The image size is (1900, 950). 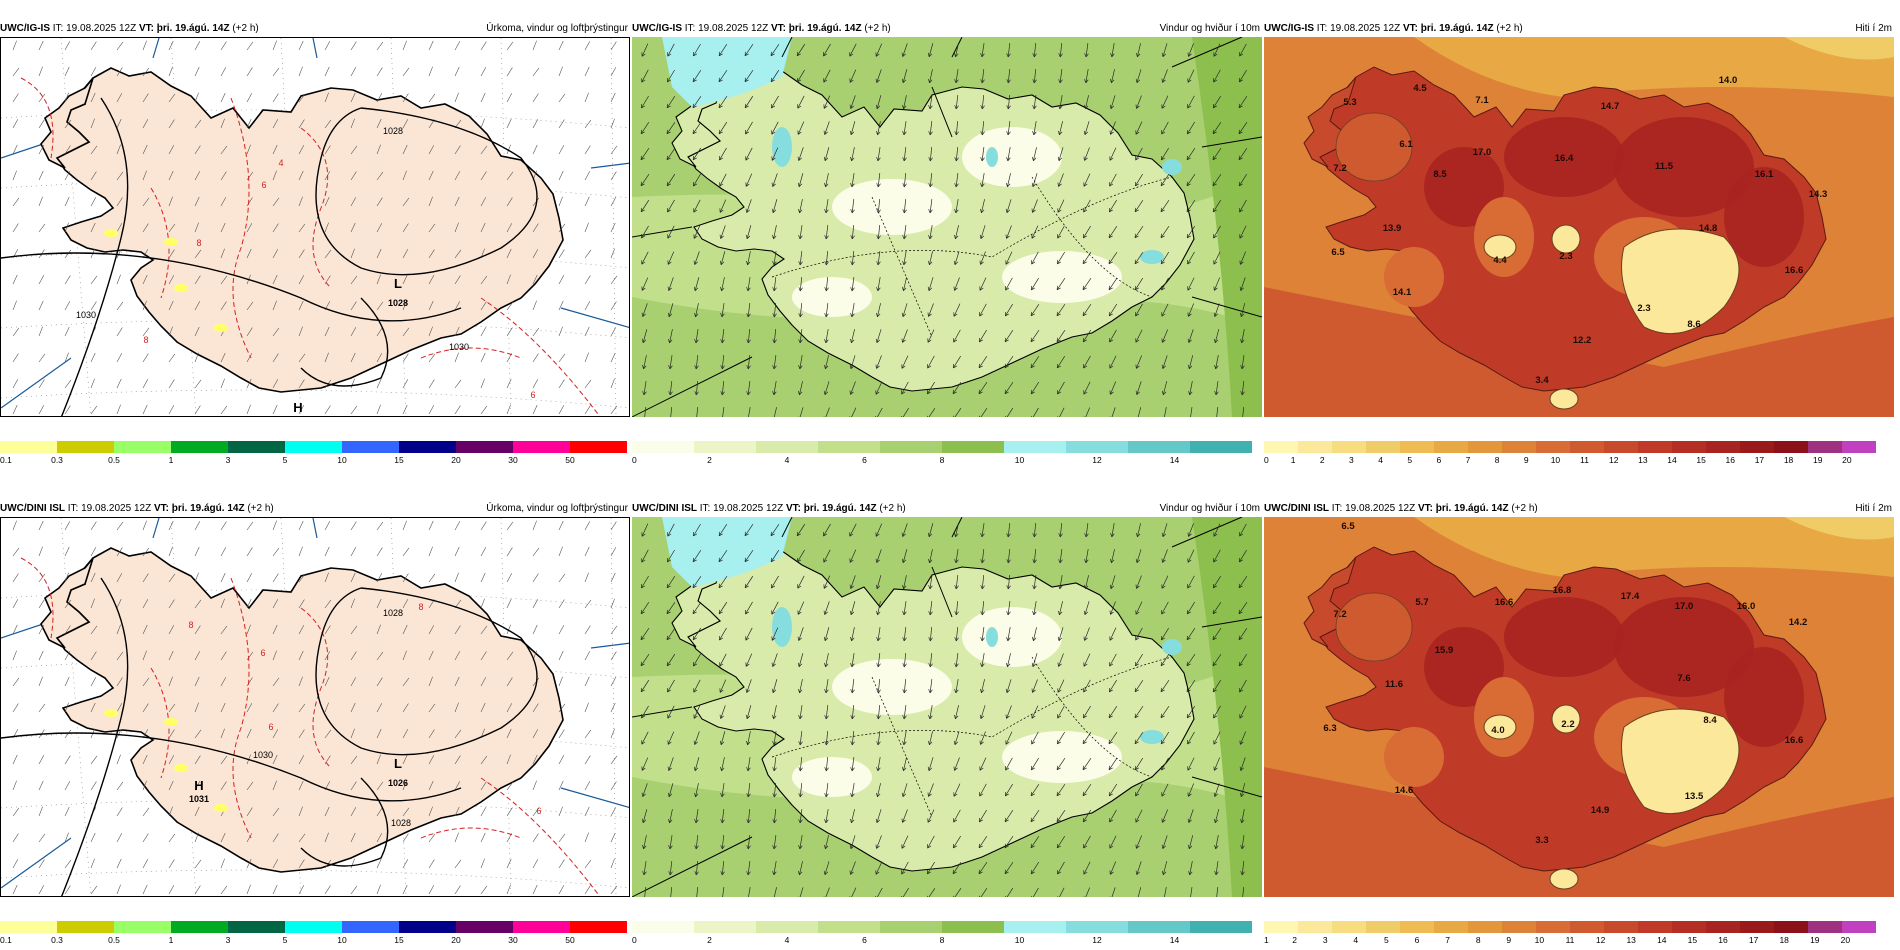 I want to click on temperature-label: 5.7, so click(x=1421, y=602).